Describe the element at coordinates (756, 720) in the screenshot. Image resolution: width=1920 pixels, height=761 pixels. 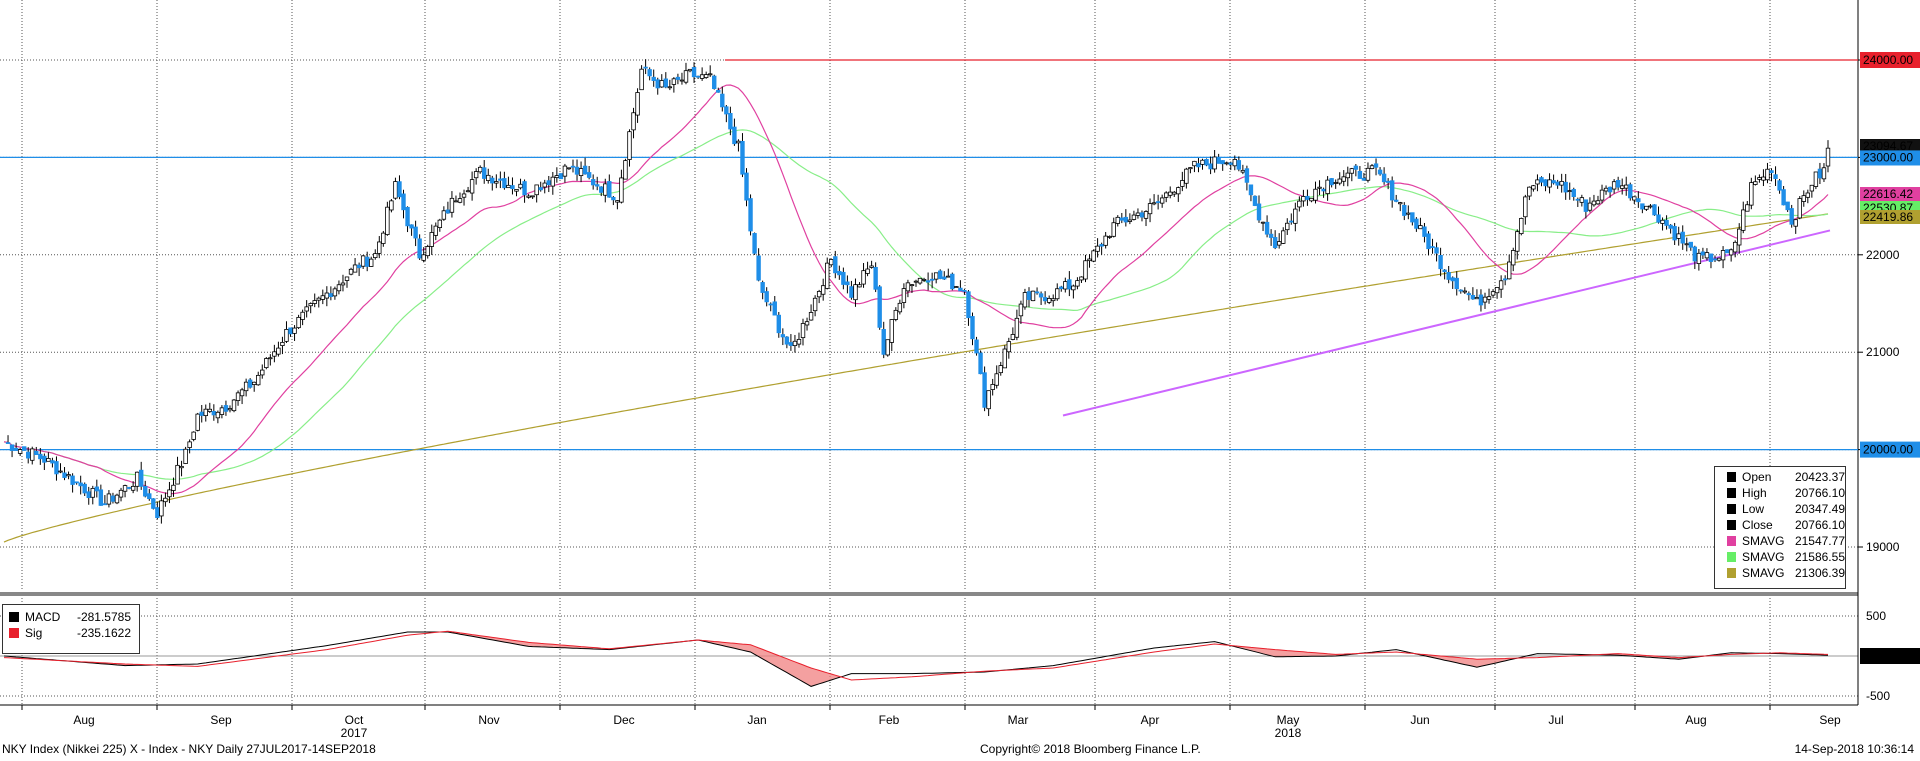
I see `month-label: Jan` at that location.